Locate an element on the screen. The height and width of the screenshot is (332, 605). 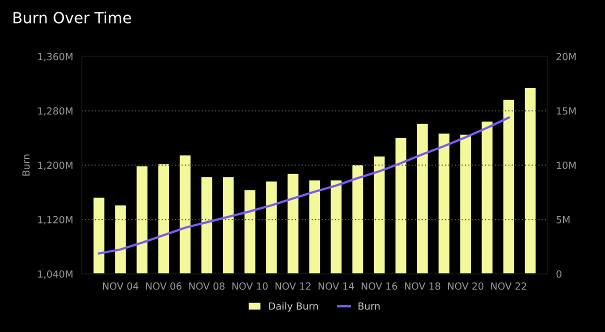
y-tick-label: 1,200M is located at coordinates (55, 166).